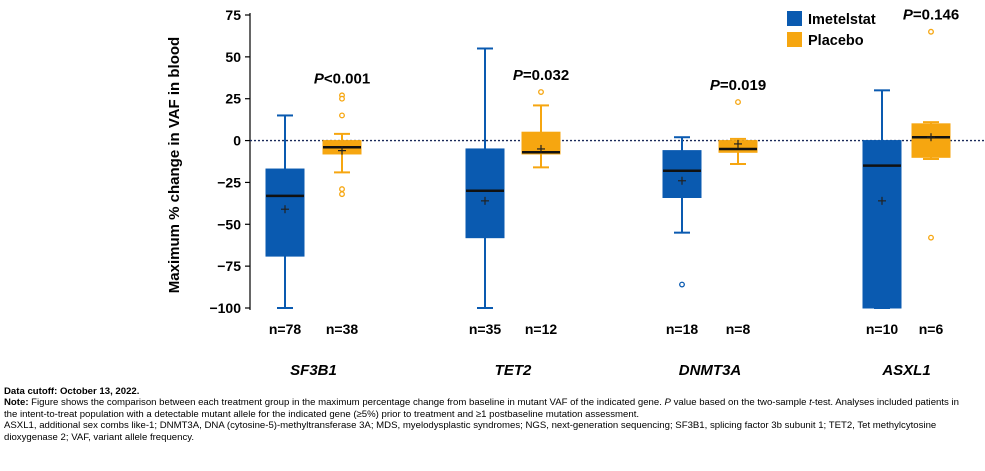 This screenshot has width=985, height=471. What do you see at coordinates (229, 266) in the screenshot?
I see `y-tick-label: −75` at bounding box center [229, 266].